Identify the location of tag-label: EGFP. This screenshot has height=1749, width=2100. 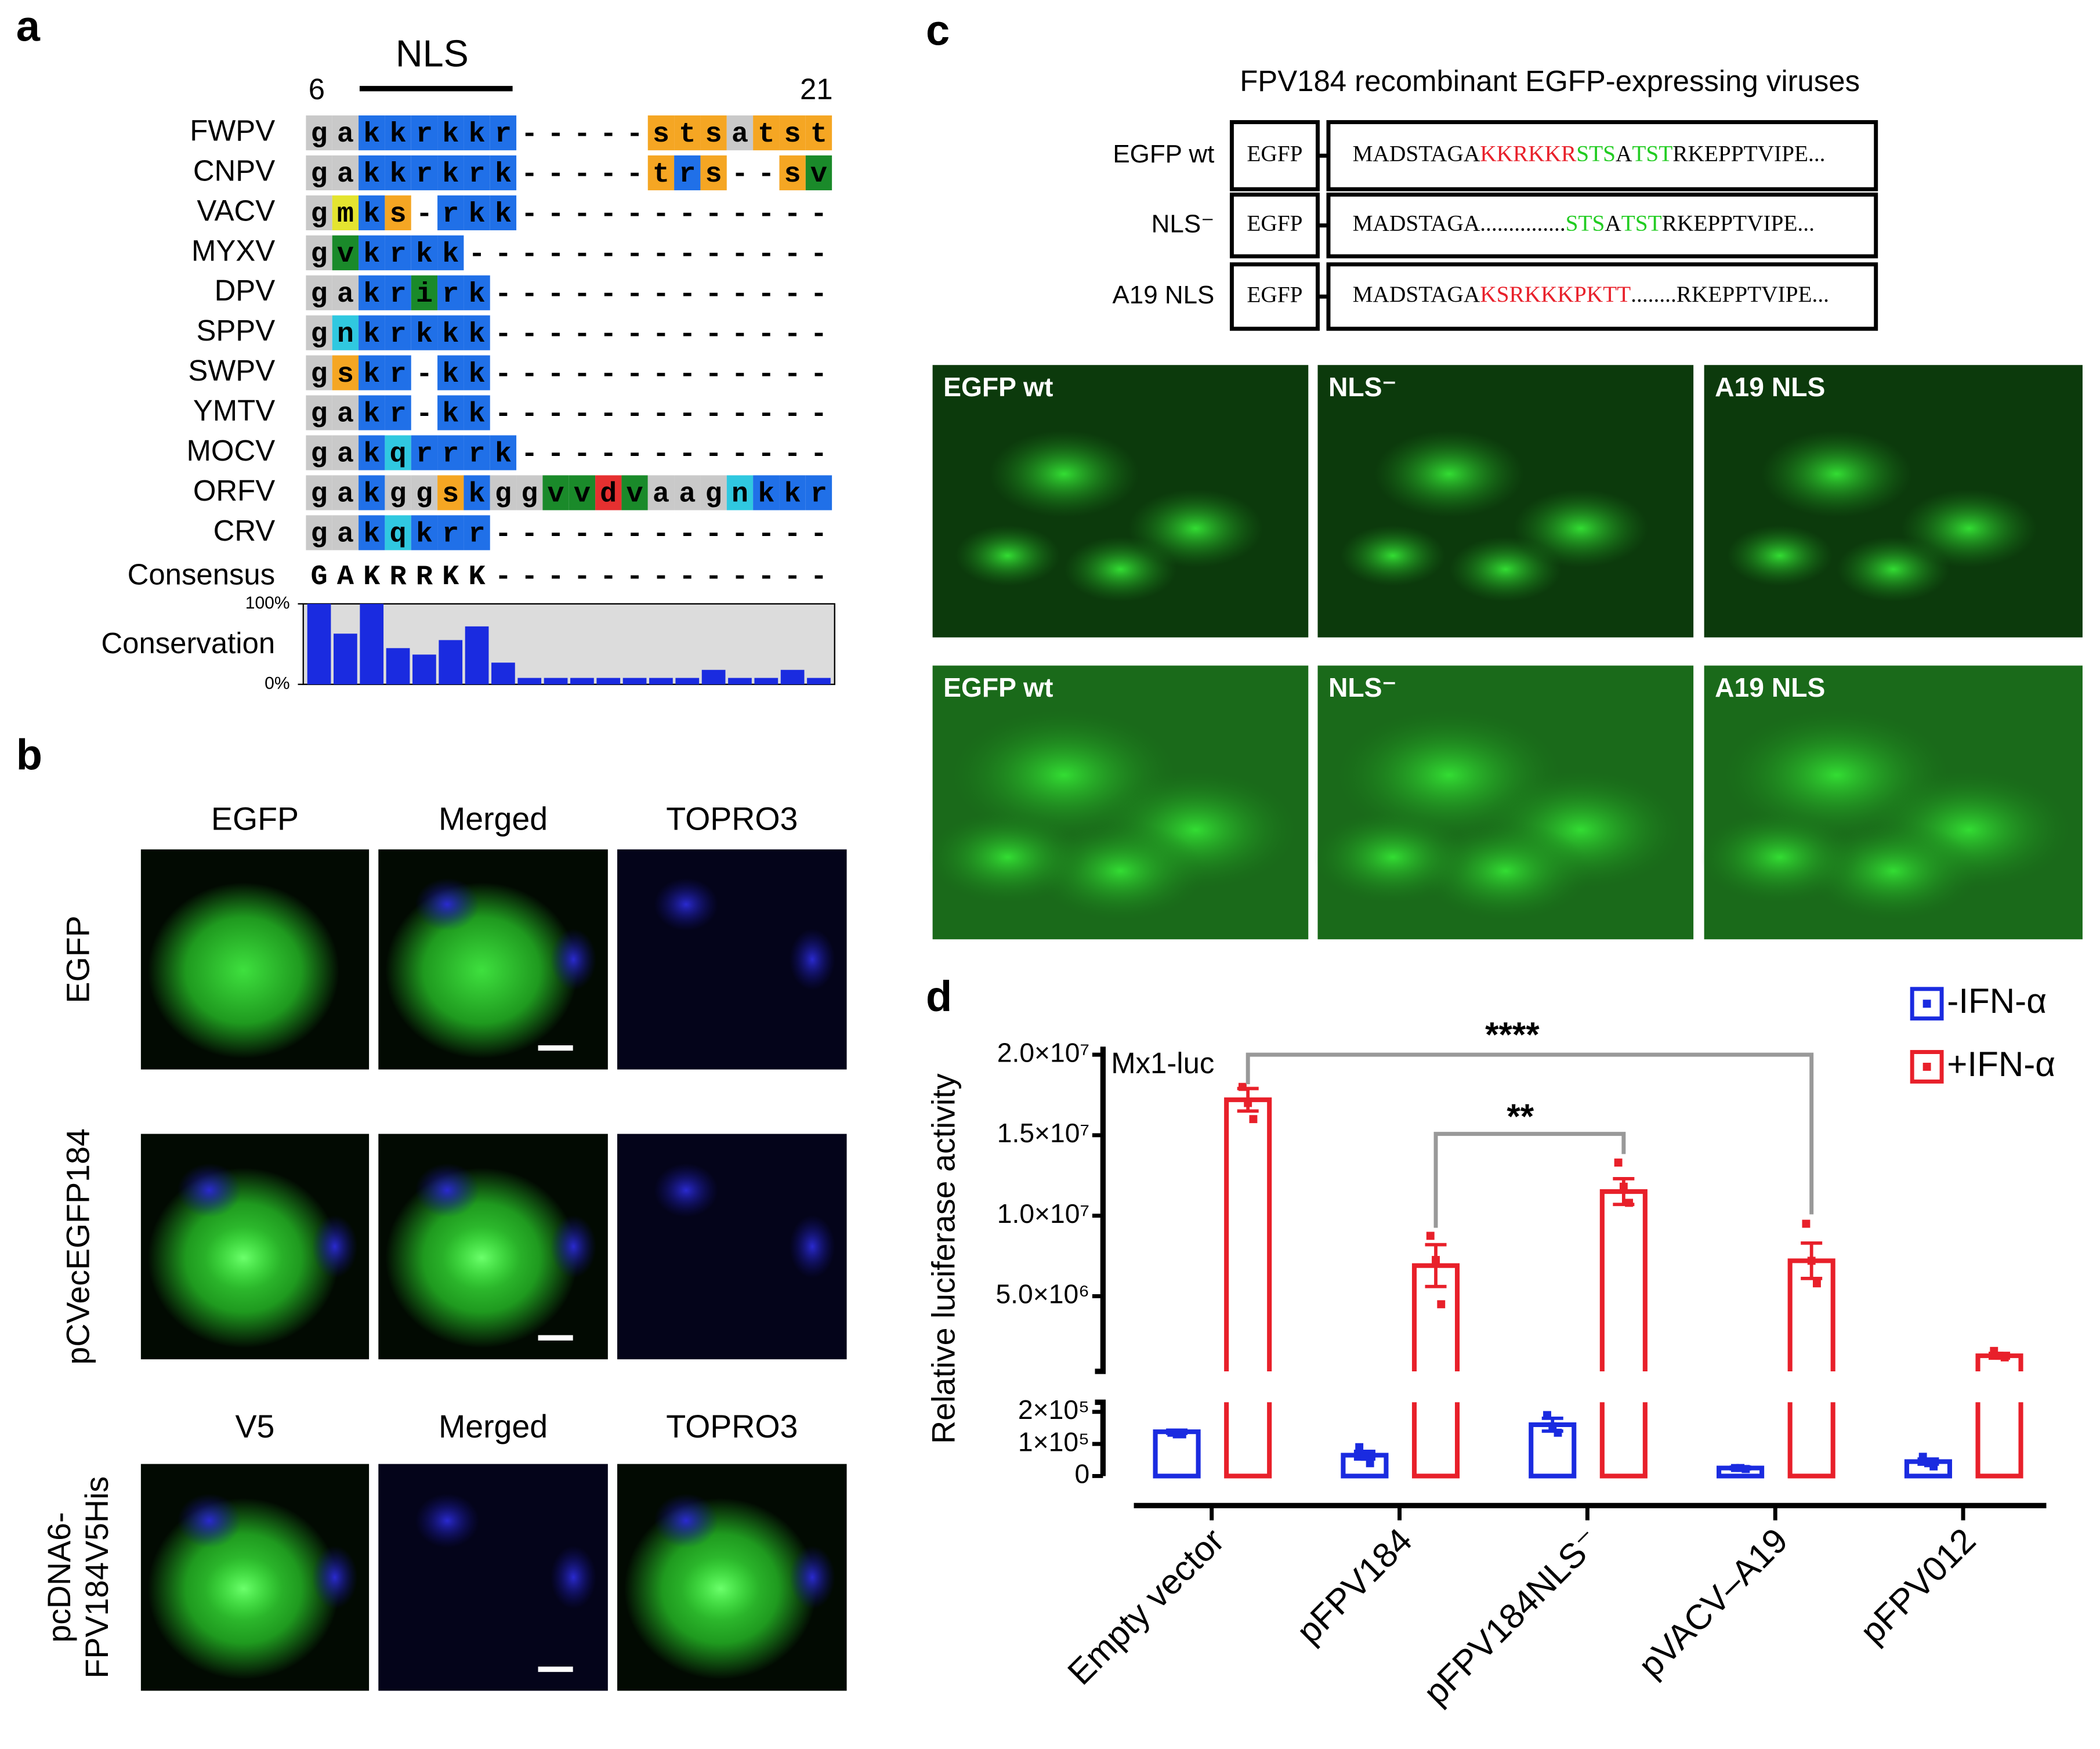
(1274, 153).